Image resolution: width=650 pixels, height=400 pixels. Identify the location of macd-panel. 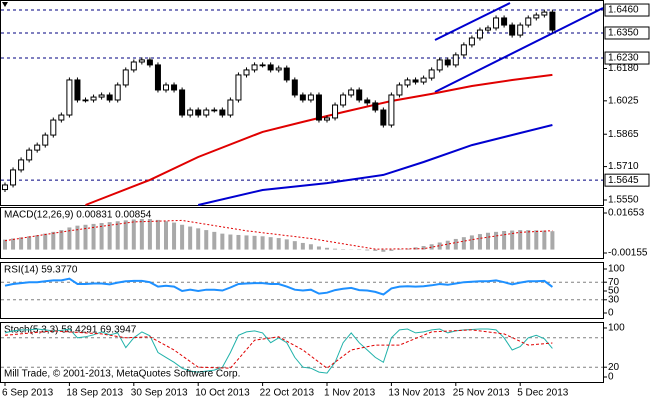
(302, 233).